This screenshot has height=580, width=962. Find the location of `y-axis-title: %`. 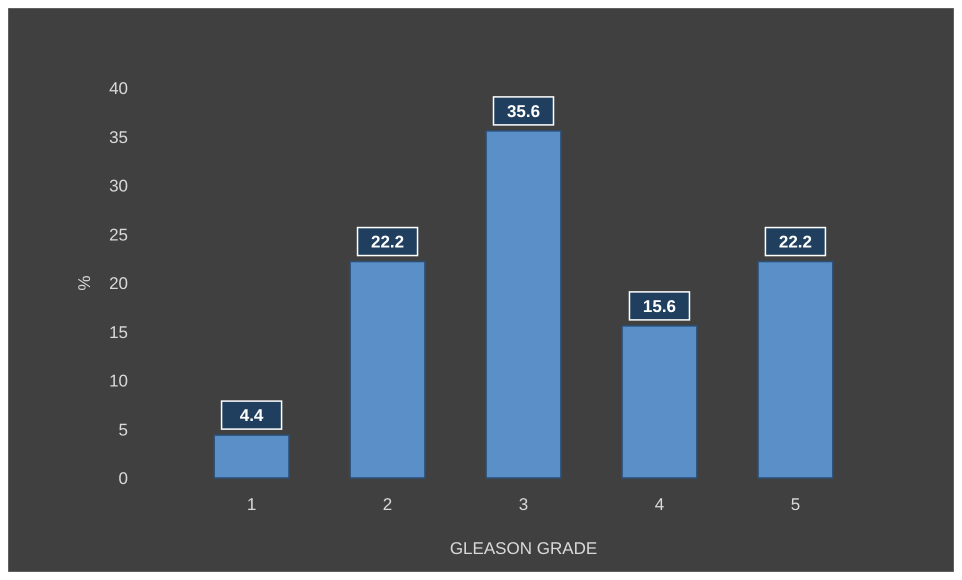

y-axis-title: % is located at coordinates (84, 283).